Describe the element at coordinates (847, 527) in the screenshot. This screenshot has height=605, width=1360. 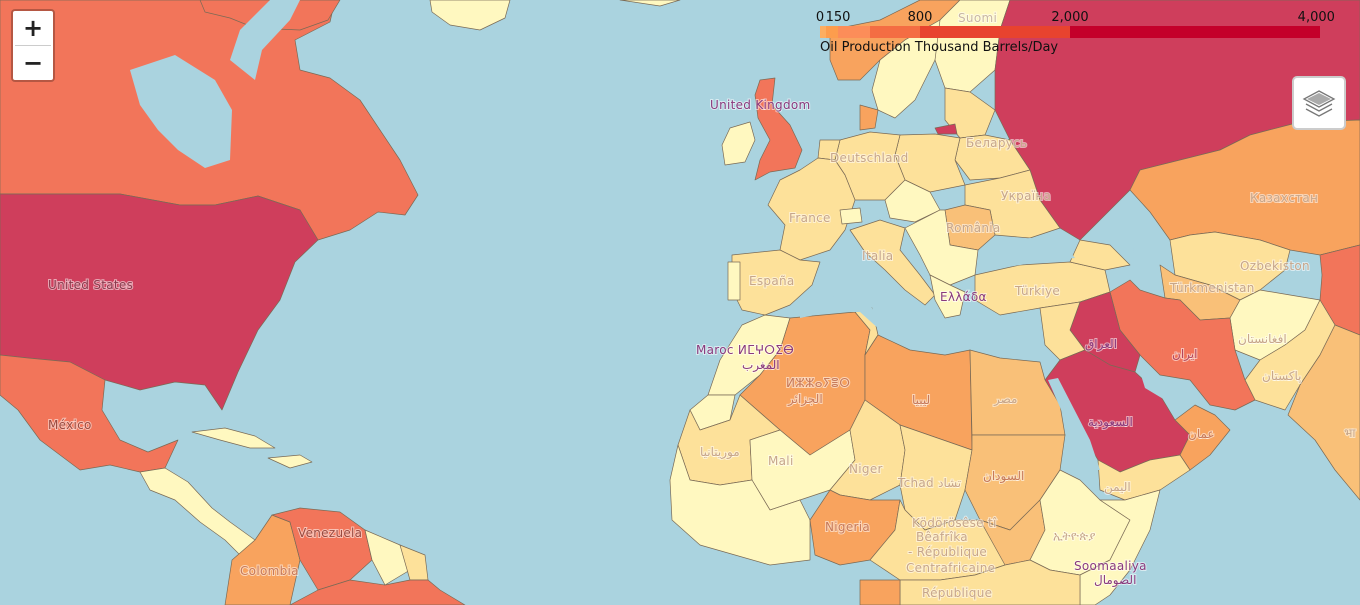
I see `label-nigeria: Nigeria` at that location.